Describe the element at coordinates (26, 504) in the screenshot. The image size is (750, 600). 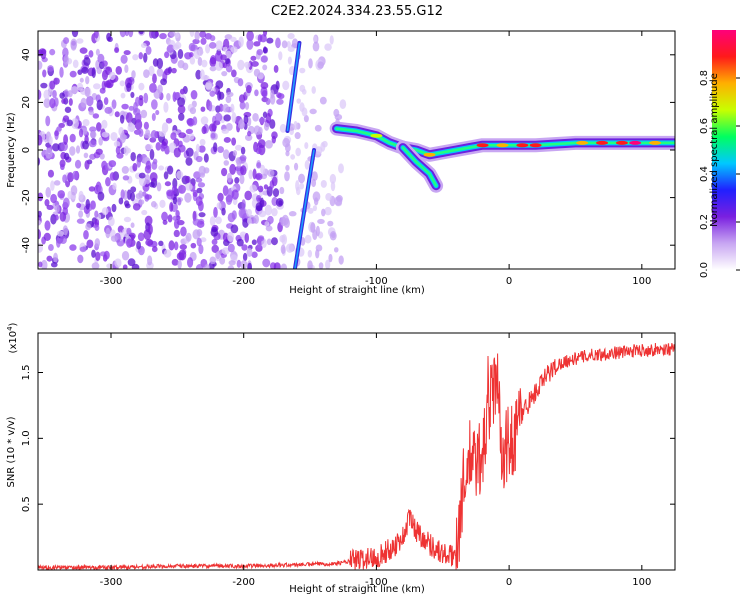
I see `snr-y-tick-label: 0.5` at that location.